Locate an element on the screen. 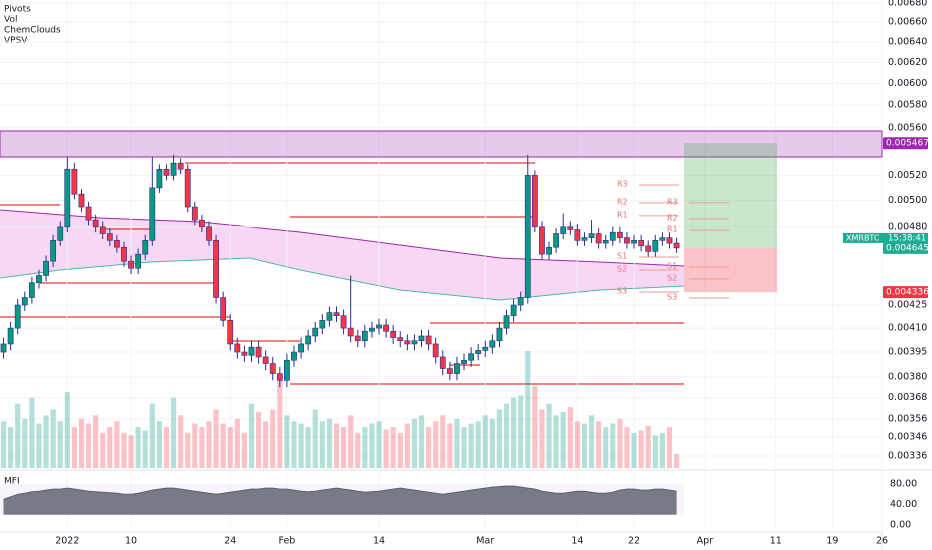  y-tick-label: 0.00660 is located at coordinates (907, 22).